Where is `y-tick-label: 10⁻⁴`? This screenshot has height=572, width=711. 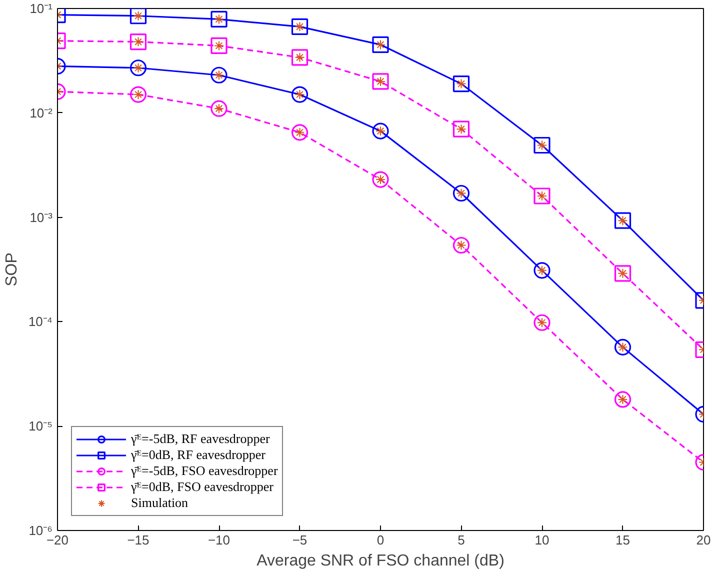 y-tick-label: 10⁻⁴ is located at coordinates (40, 322).